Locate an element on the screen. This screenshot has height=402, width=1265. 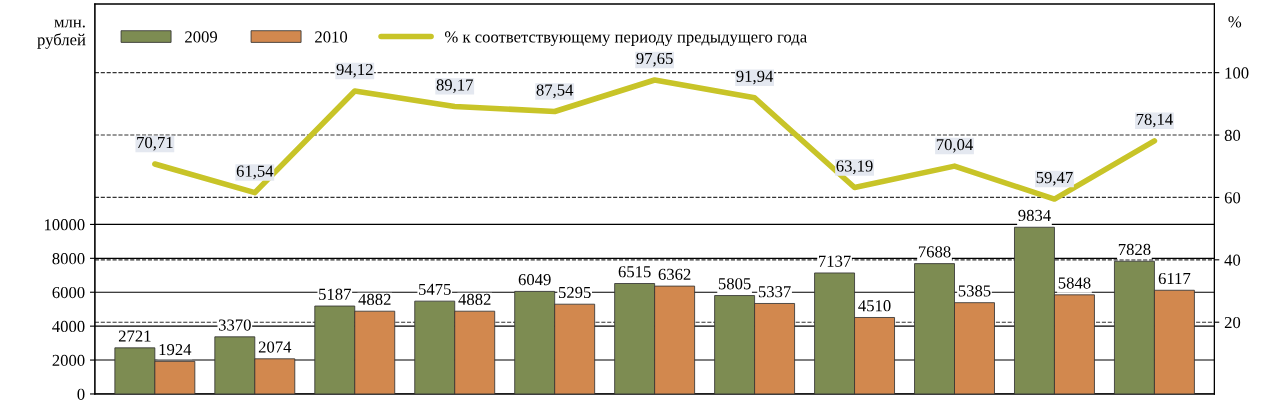
data-label: 6362 is located at coordinates (674, 274).